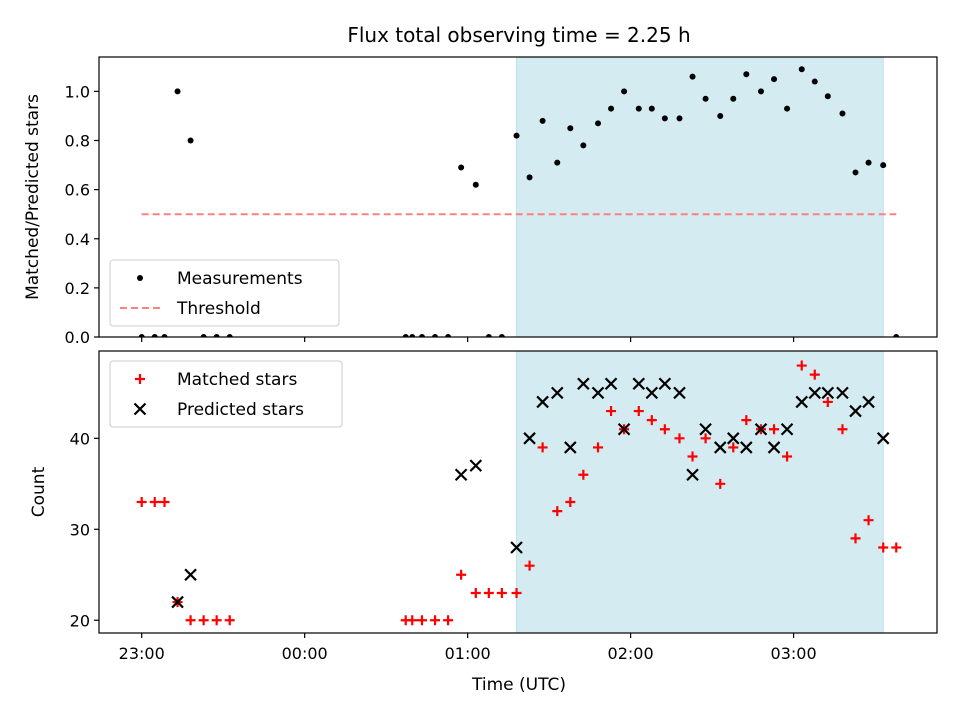  I want to click on legend-label: Matched stars, so click(237, 380).